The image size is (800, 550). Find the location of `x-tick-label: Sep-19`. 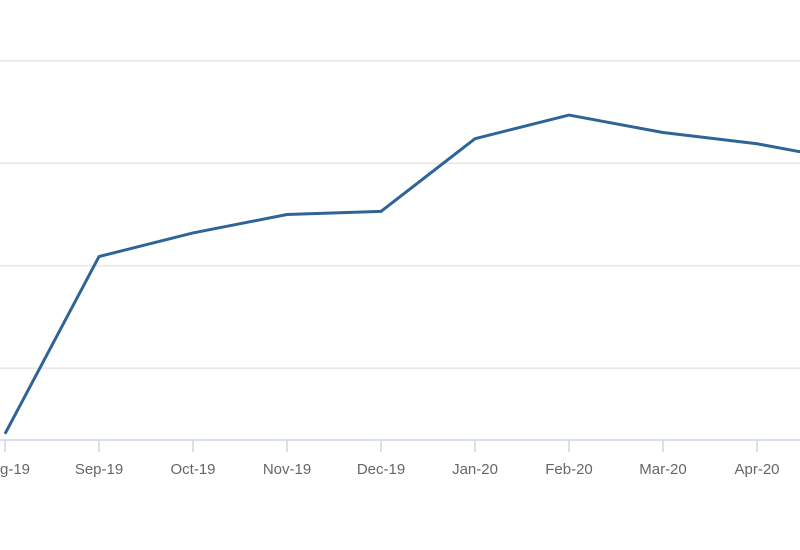

x-tick-label: Sep-19 is located at coordinates (99, 469).